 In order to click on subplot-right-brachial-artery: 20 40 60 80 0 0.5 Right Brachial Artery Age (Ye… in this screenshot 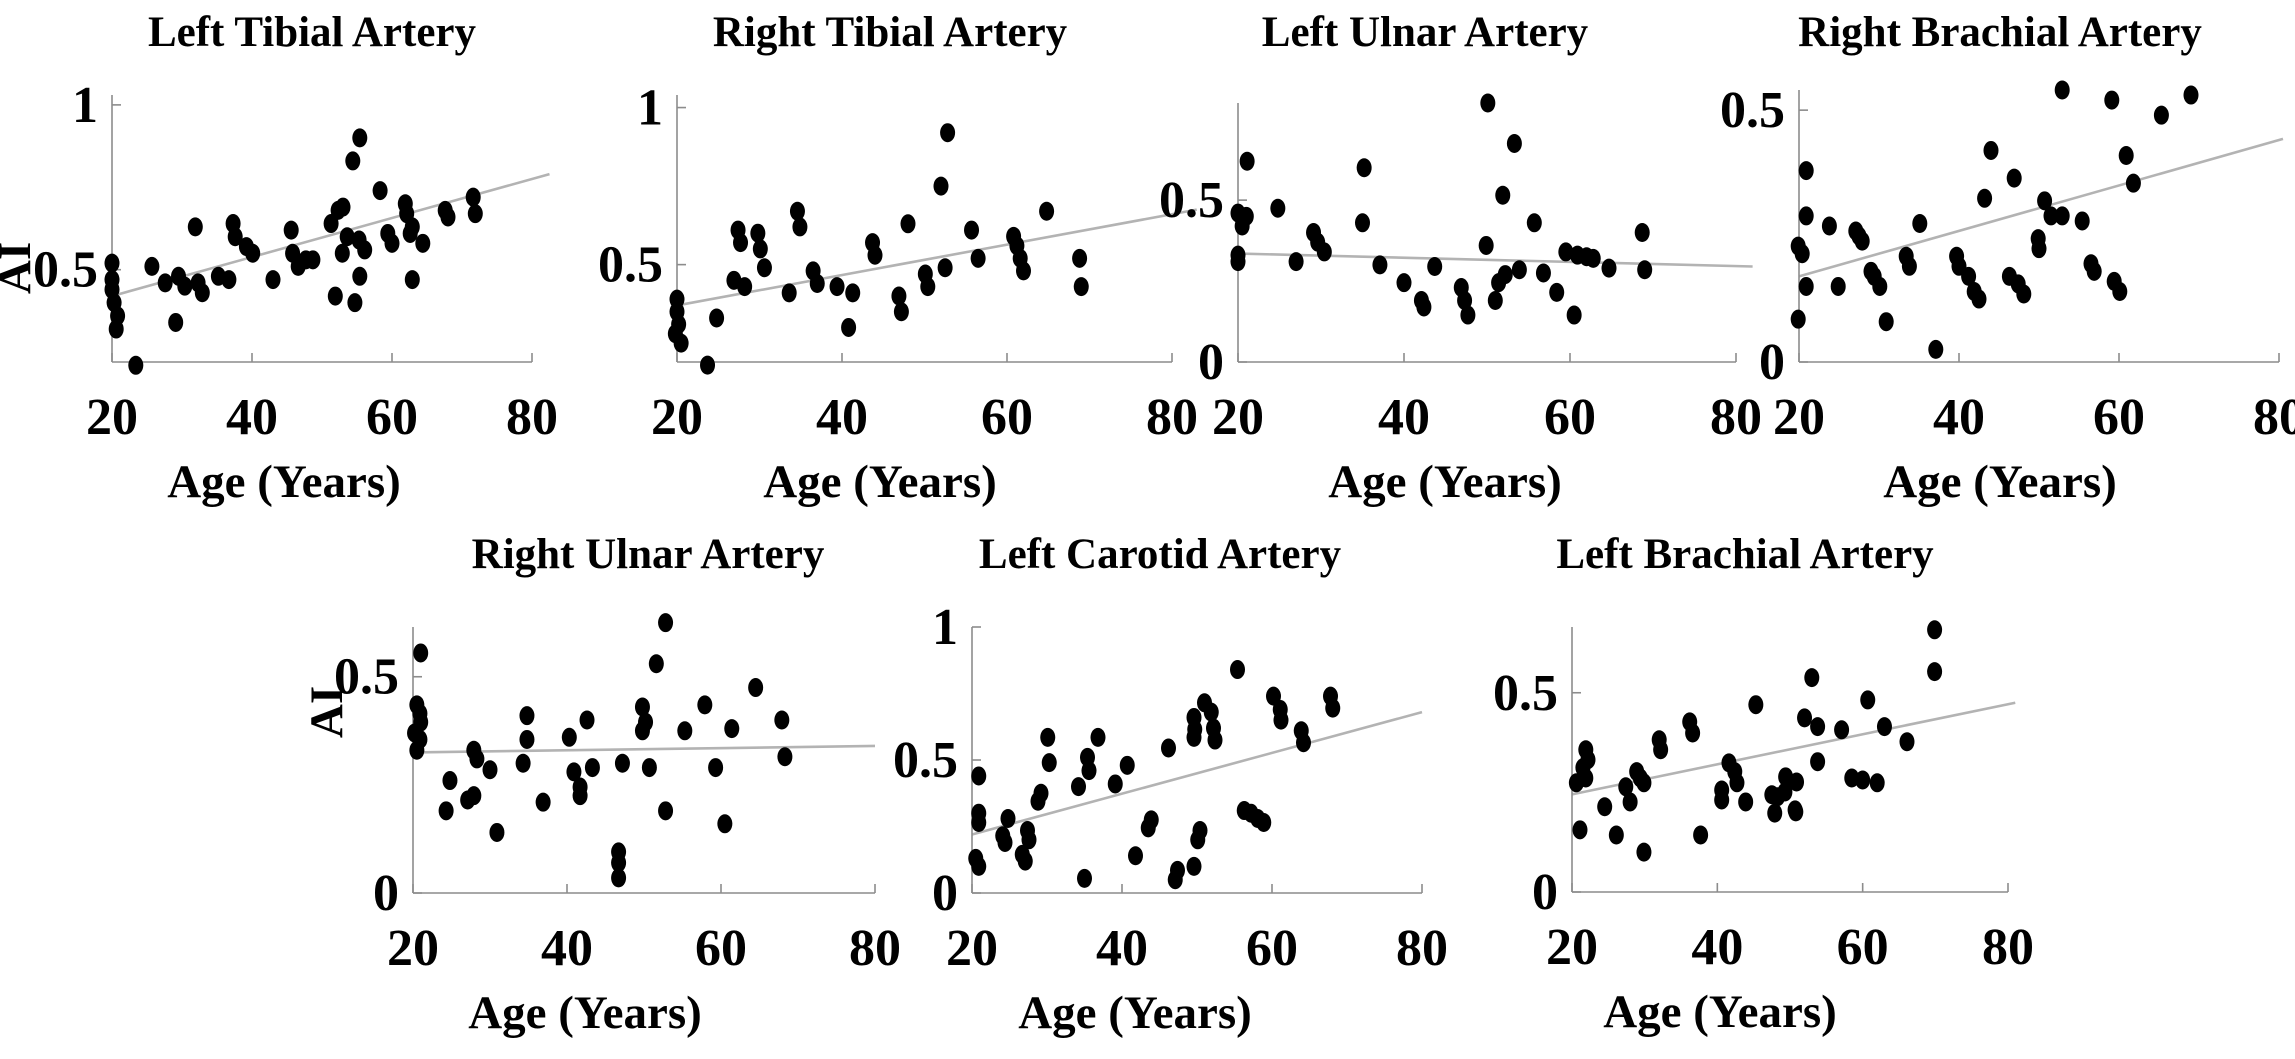, I will do `click(2007, 258)`.